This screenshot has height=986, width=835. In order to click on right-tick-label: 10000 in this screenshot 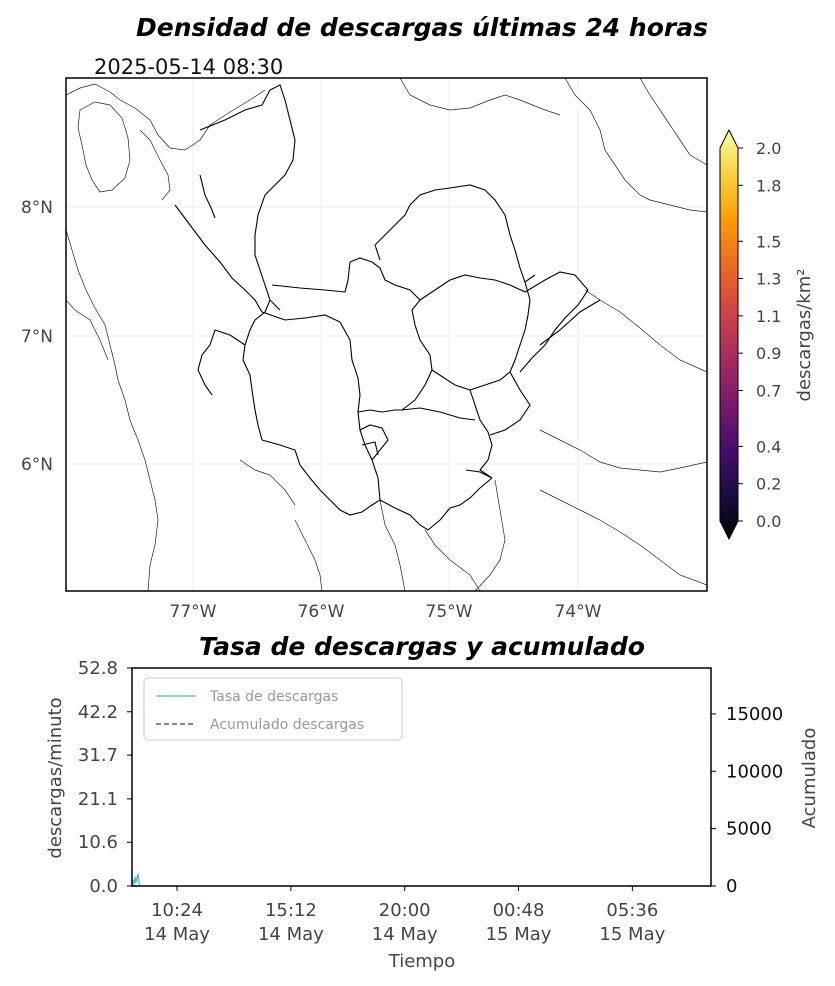, I will do `click(754, 771)`.